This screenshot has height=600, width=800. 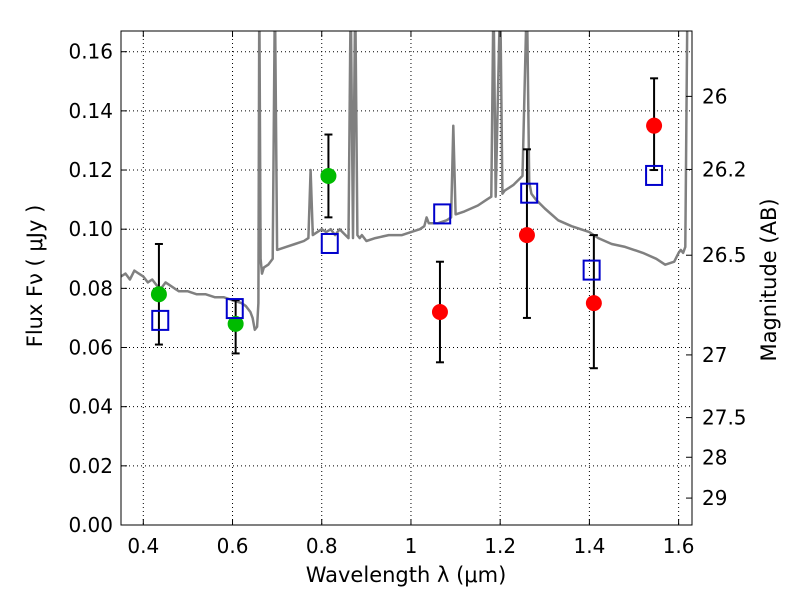 What do you see at coordinates (589, 546) in the screenshot?
I see `x-tick-label: 1.4` at bounding box center [589, 546].